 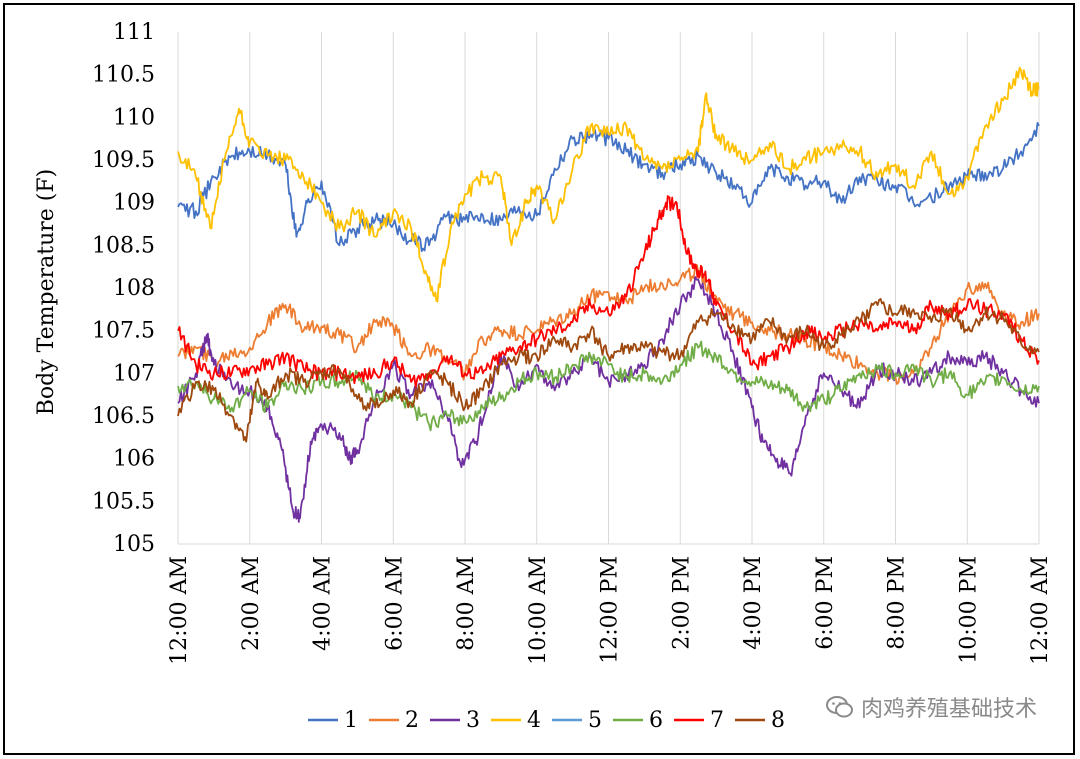 I want to click on y-tick-label: 107, so click(x=134, y=373).